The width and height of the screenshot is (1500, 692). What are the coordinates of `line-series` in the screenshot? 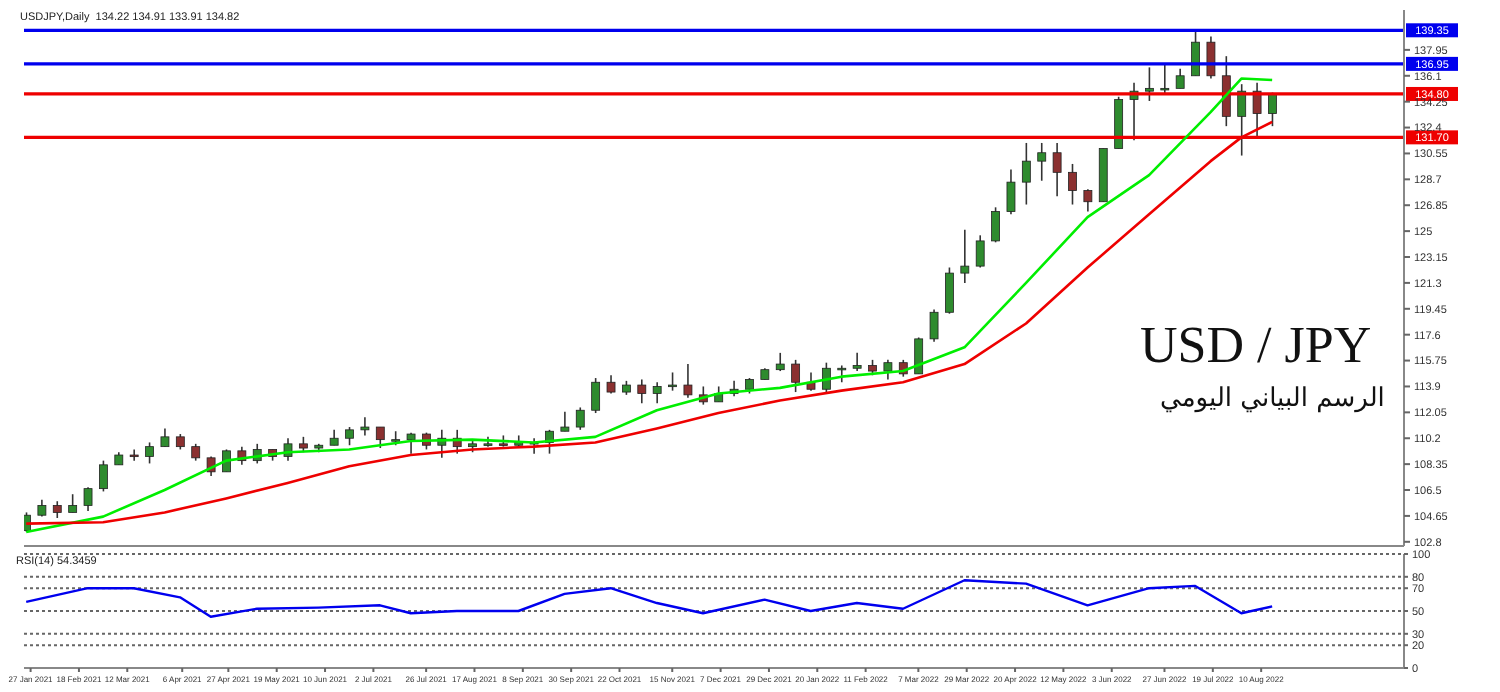 It's located at (649, 598).